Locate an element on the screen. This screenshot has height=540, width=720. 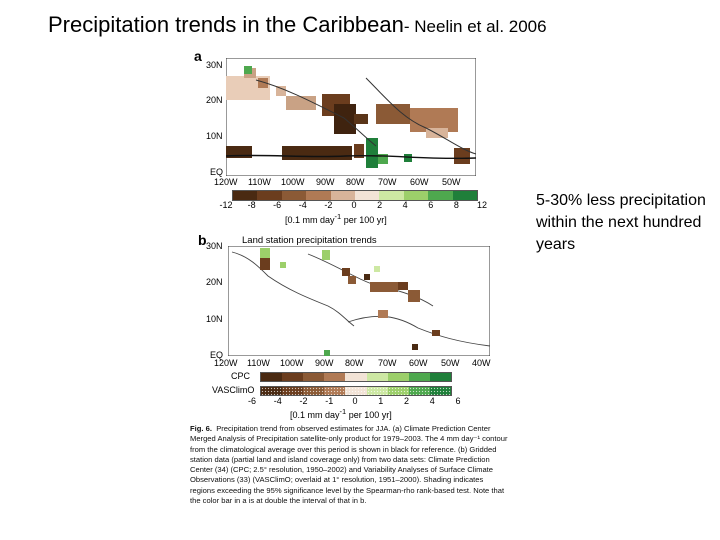
panel-a-coastline is located at coordinates (316, 113).